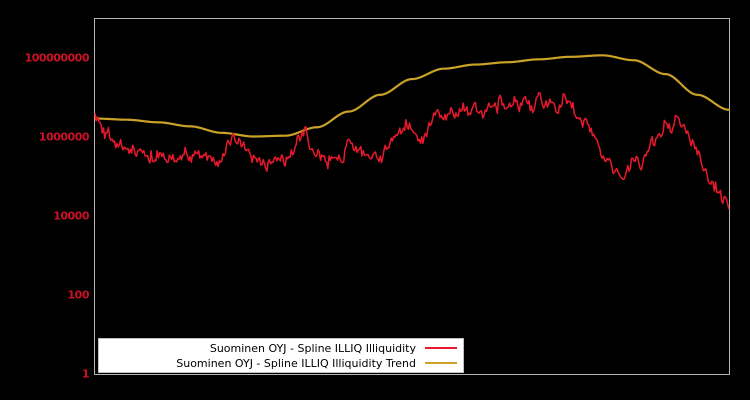 This screenshot has height=400, width=750. Describe the element at coordinates (71, 216) in the screenshot. I see `y-tick-label-10000: 10000` at that location.